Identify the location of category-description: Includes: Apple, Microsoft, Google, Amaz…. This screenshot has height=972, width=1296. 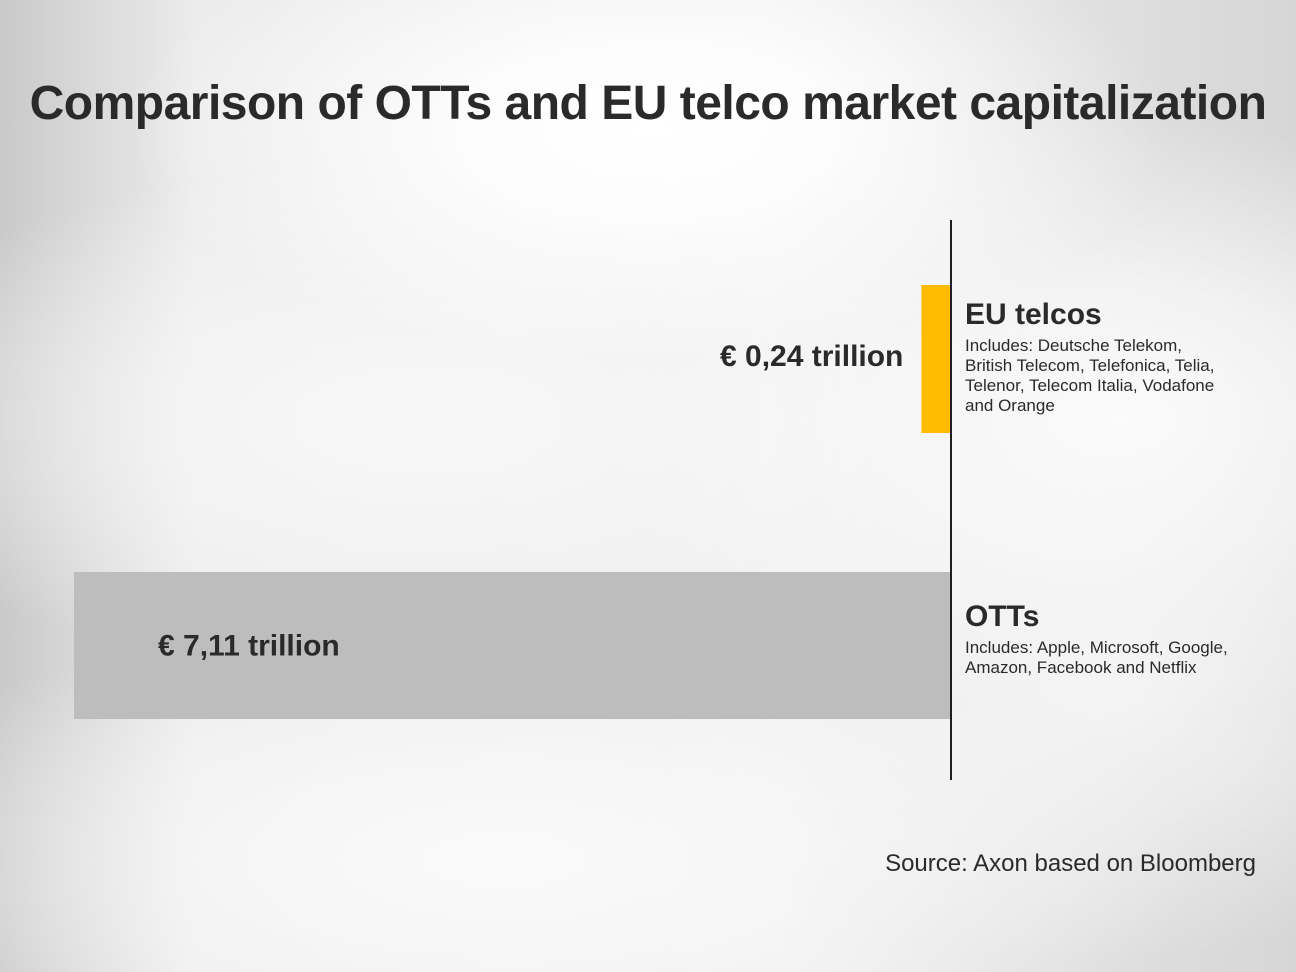
(1096, 657).